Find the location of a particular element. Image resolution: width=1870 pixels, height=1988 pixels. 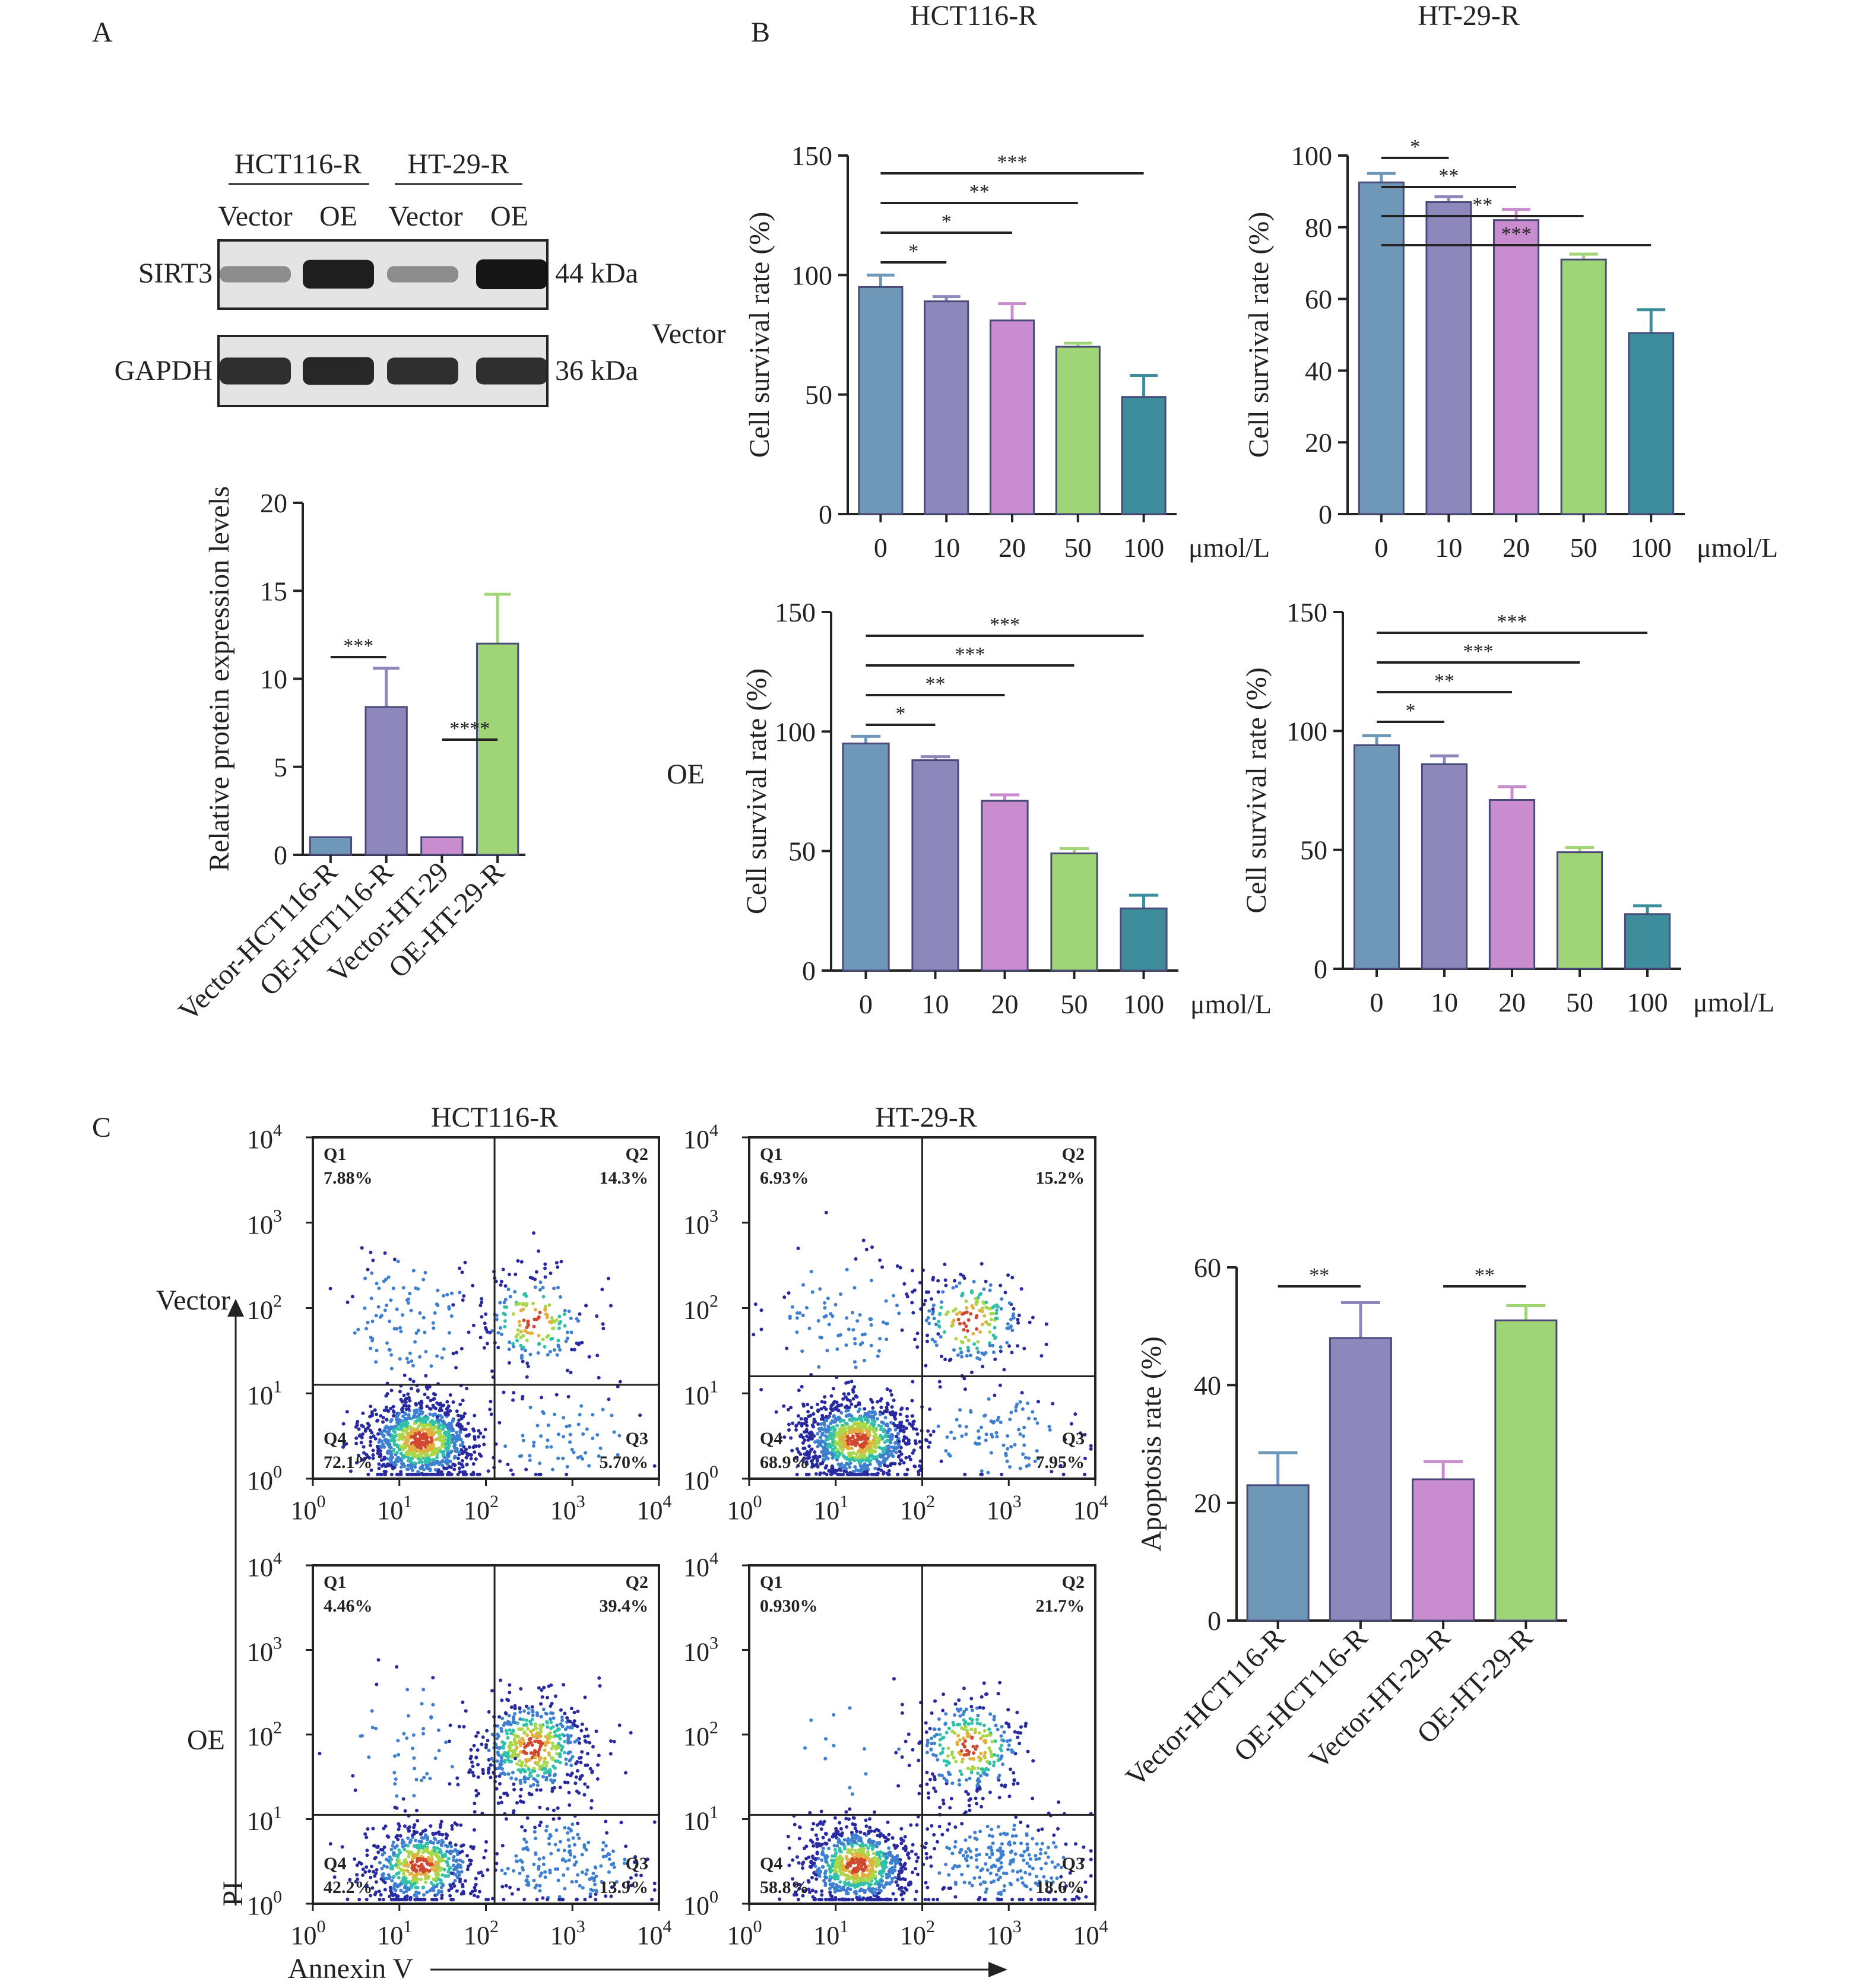

x-tick-label: 20 is located at coordinates (1005, 1004).